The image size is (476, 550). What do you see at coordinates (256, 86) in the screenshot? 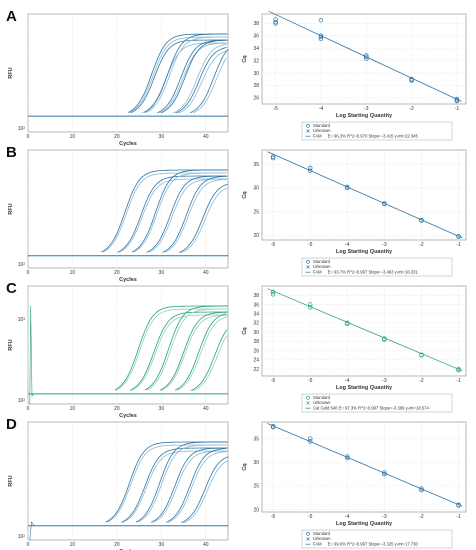
I see `y-tick-label: 28` at bounding box center [256, 86].